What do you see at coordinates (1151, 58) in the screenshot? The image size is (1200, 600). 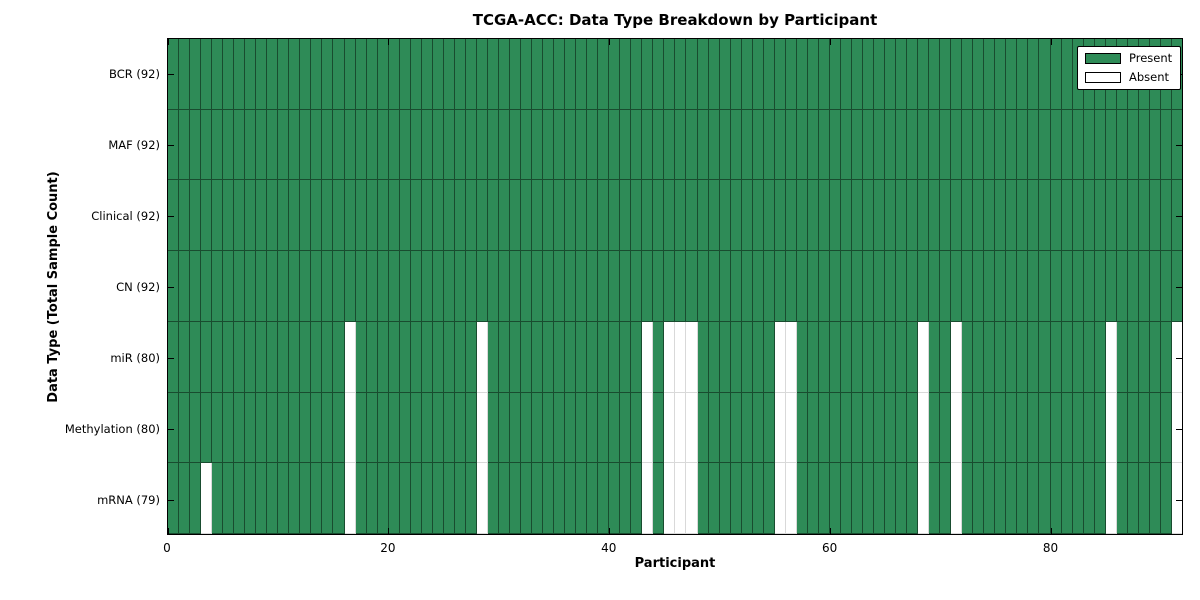 I see `legend-present-label: Present` at bounding box center [1151, 58].